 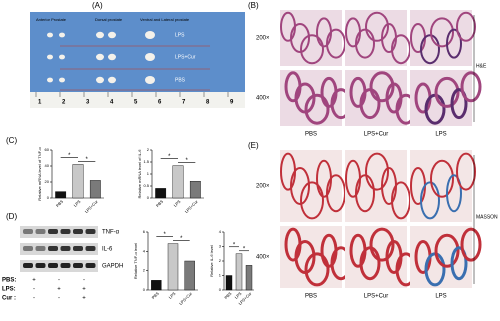 I want to click on panel-label: (B), so click(x=253, y=5).